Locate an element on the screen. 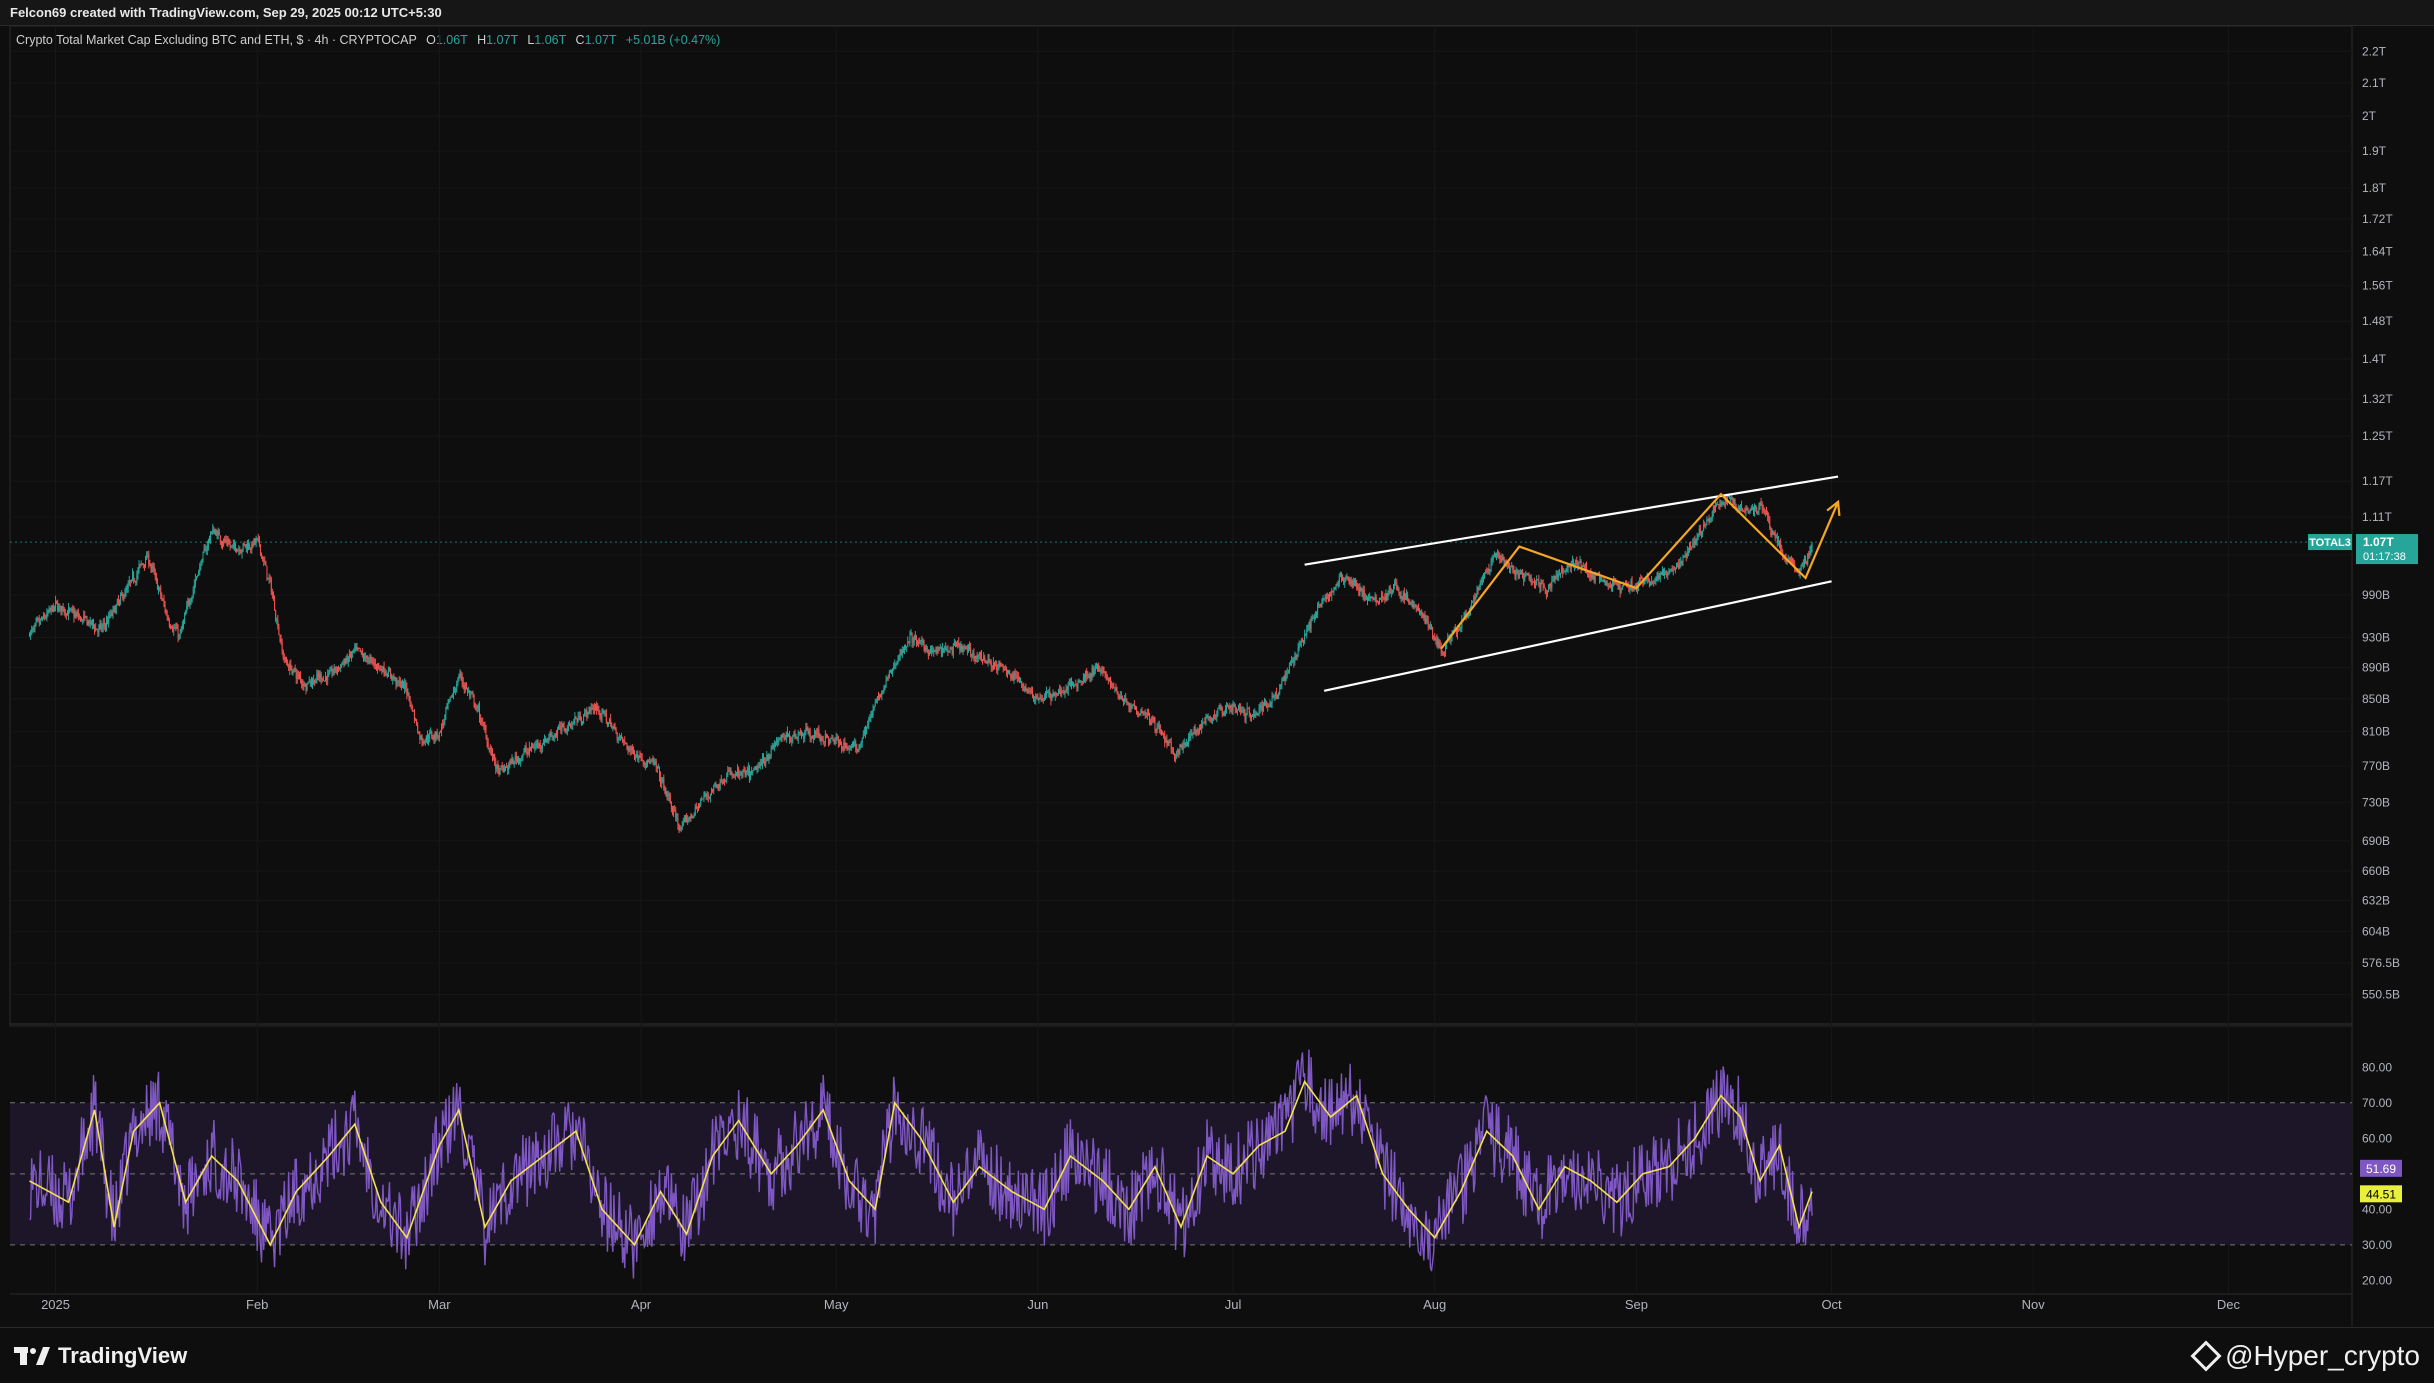 The height and width of the screenshot is (1383, 2434). zigzag-pattern is located at coordinates (1640, 571).